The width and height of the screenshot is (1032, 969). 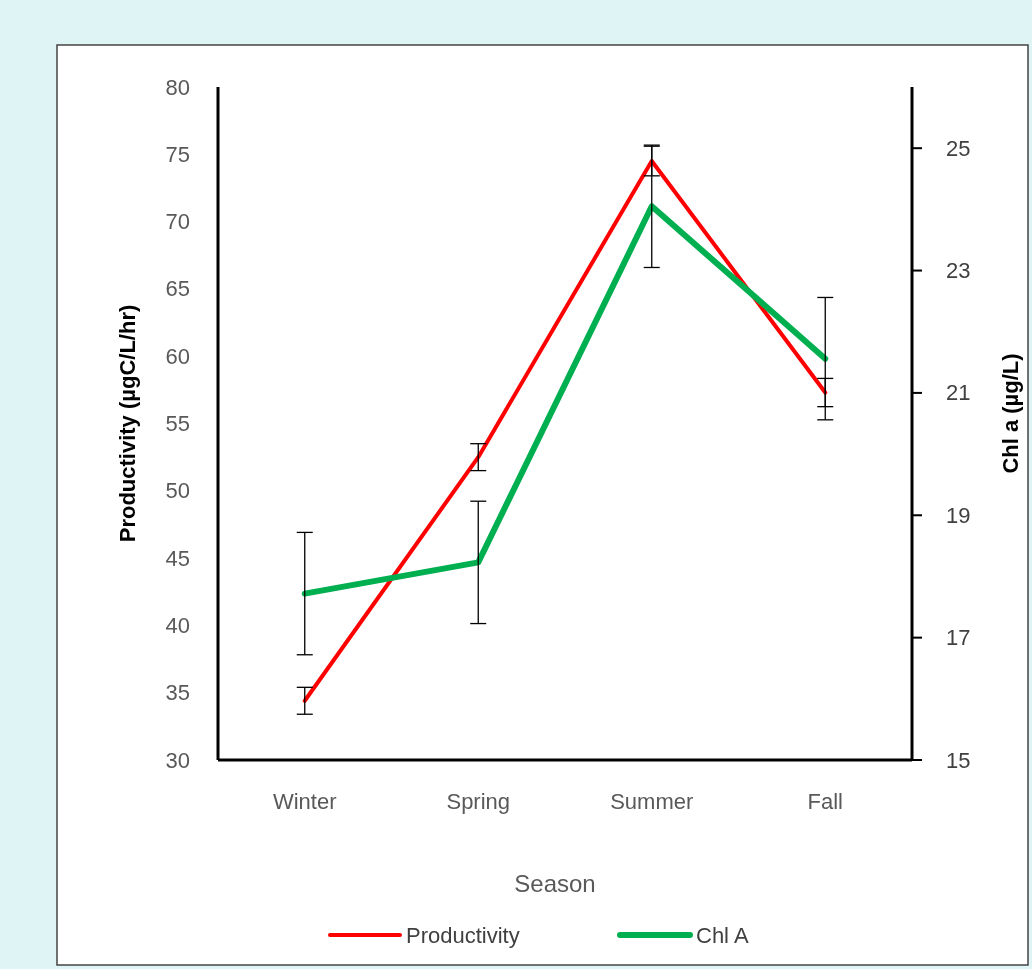 What do you see at coordinates (958, 760) in the screenshot?
I see `y2-tick-label: 15` at bounding box center [958, 760].